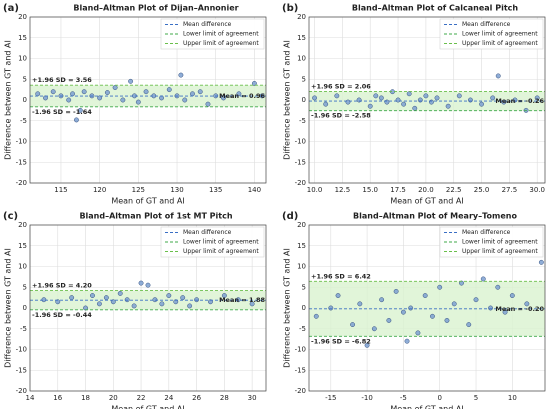 The height and width of the screenshot is (409, 550). What do you see at coordinates (62, 80) in the screenshot?
I see `limit-label: +1.96 SD = 3.56` at bounding box center [62, 80].